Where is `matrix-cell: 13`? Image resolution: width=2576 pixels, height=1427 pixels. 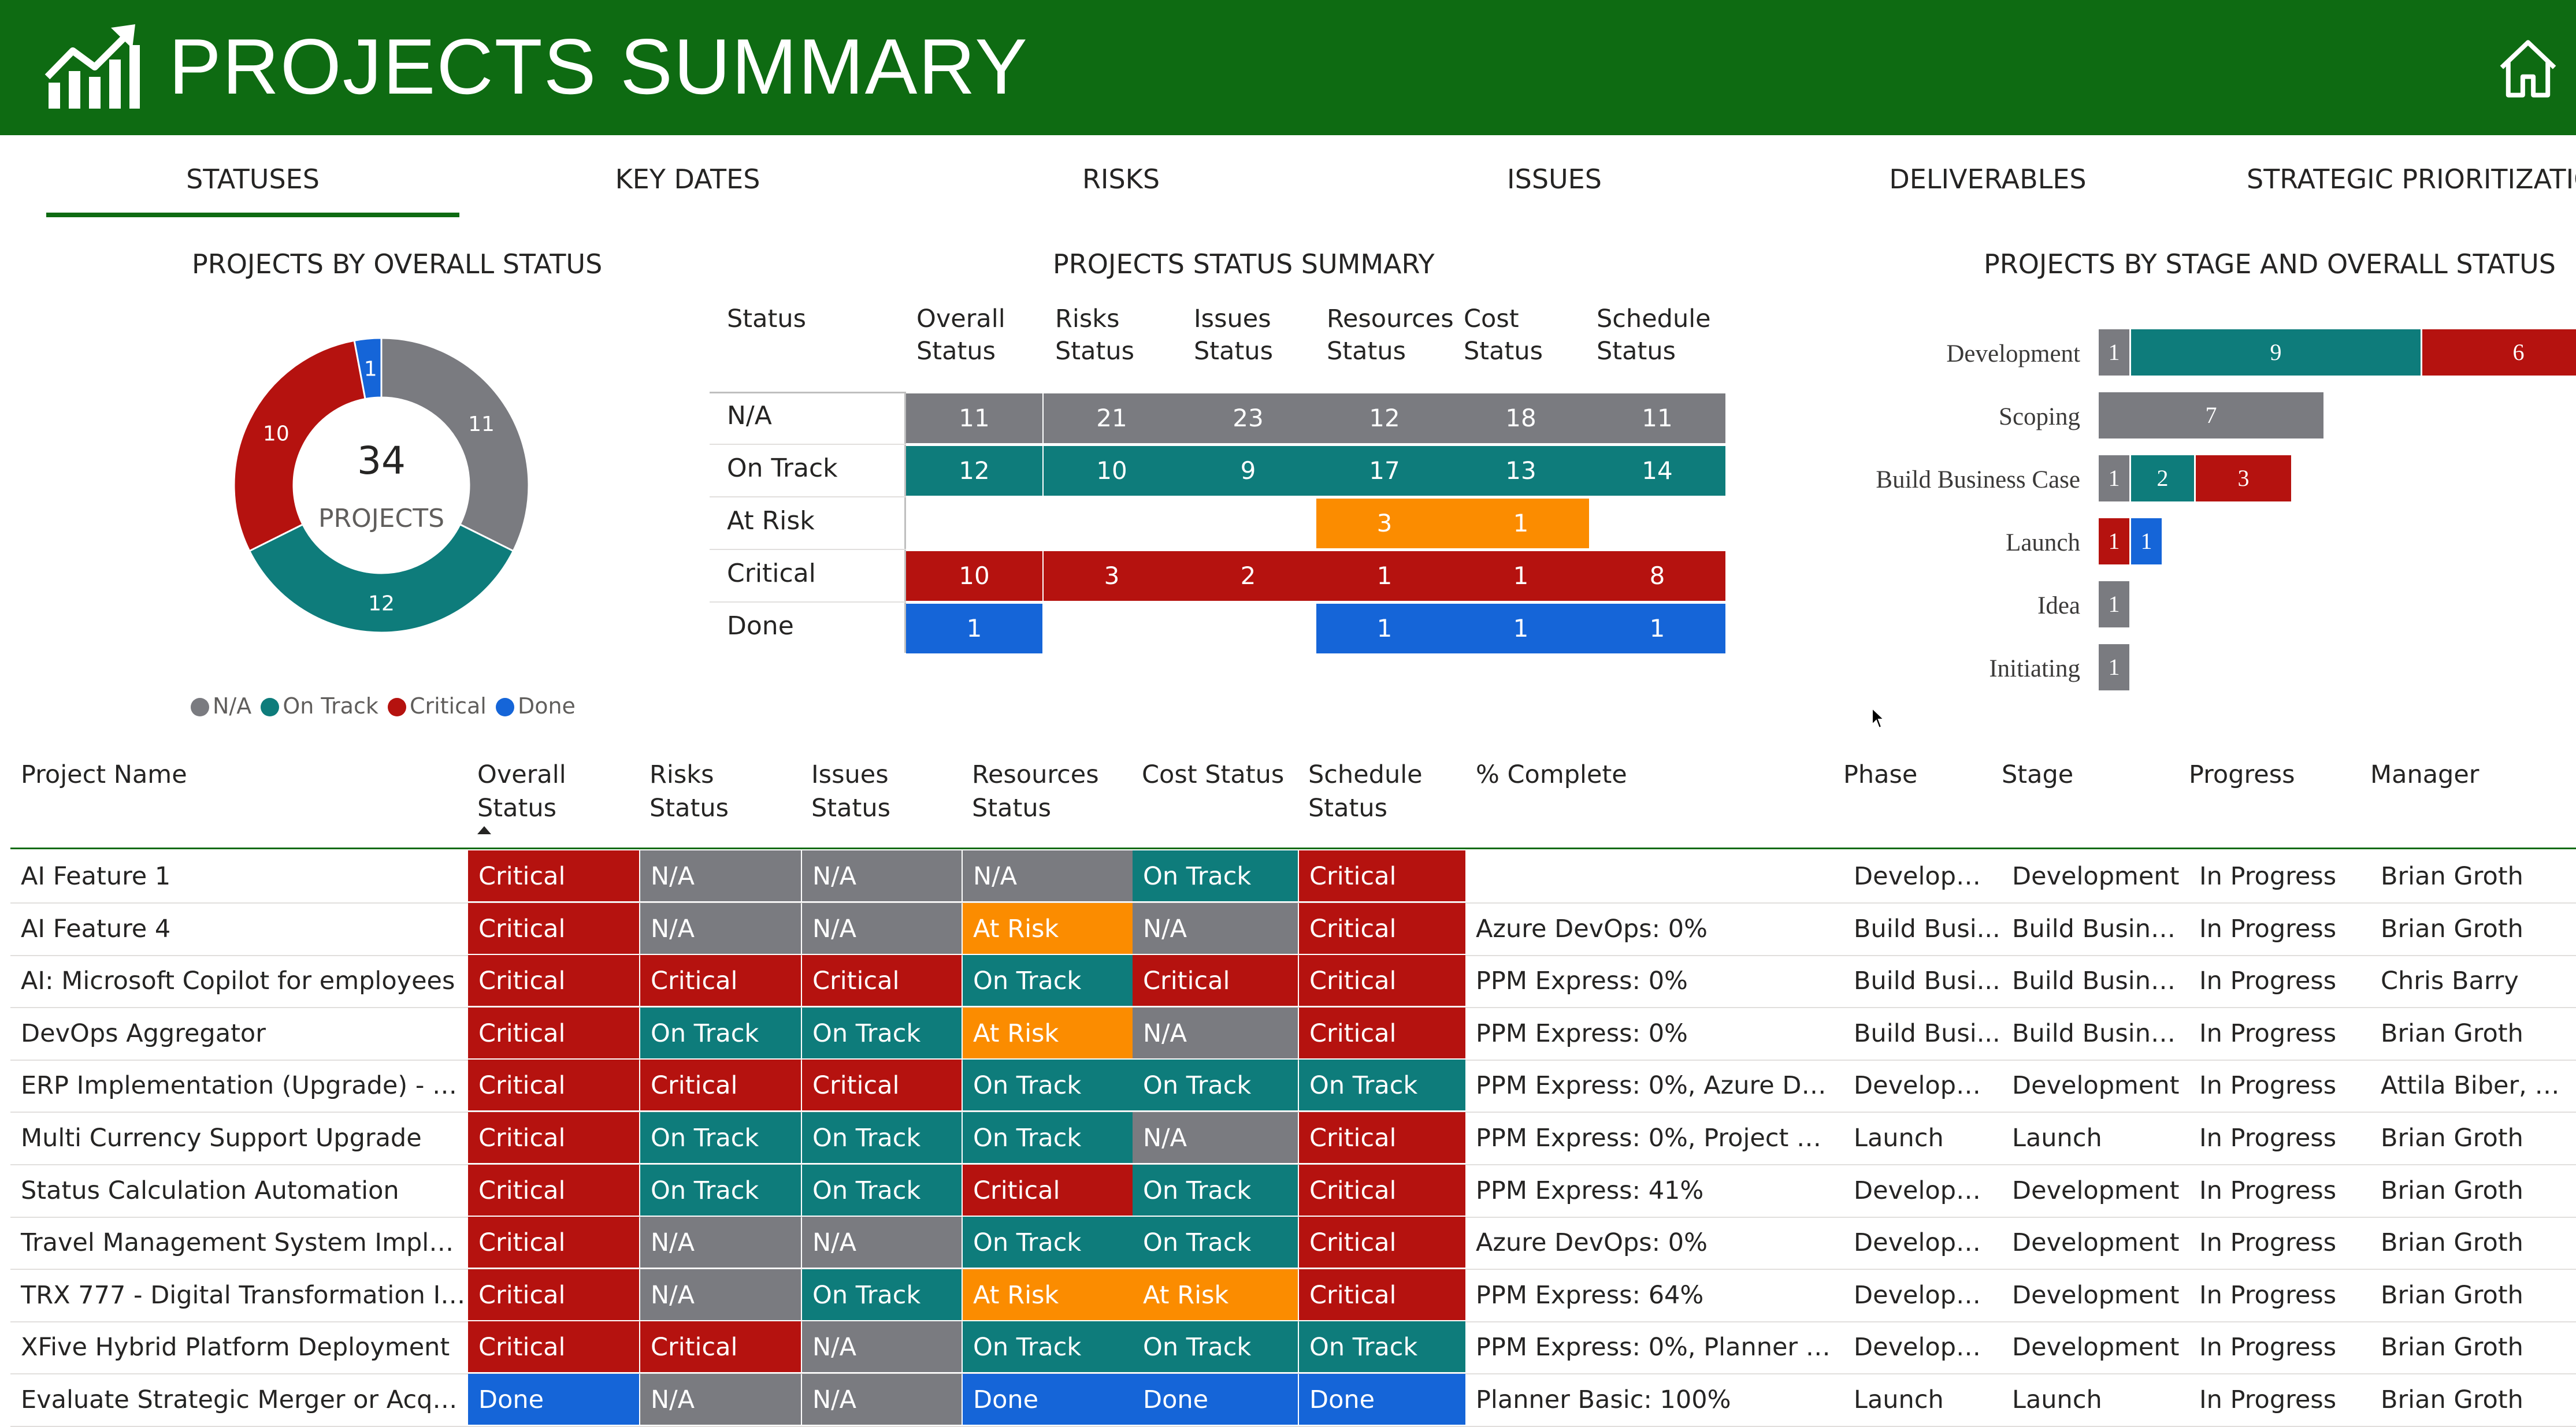 matrix-cell: 13 is located at coordinates (1521, 471).